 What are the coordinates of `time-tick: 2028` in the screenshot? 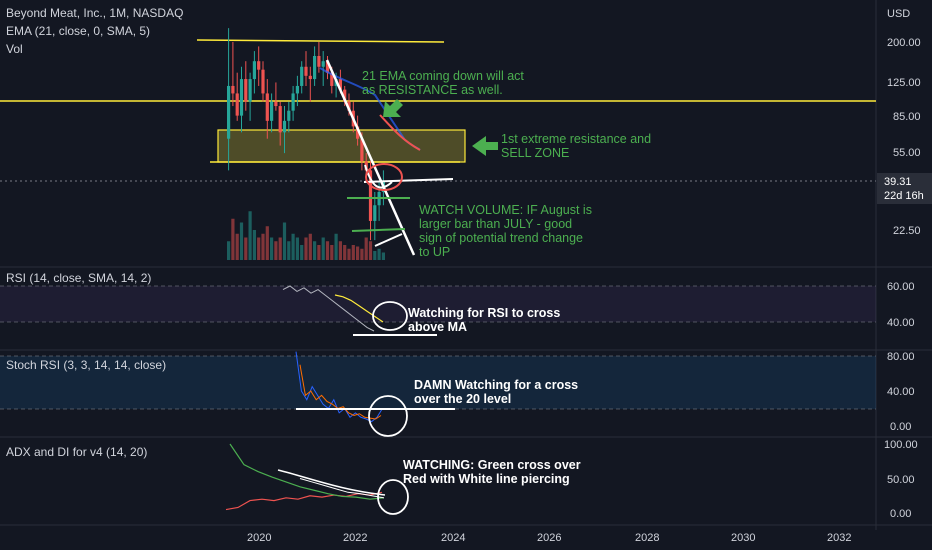 It's located at (647, 538).